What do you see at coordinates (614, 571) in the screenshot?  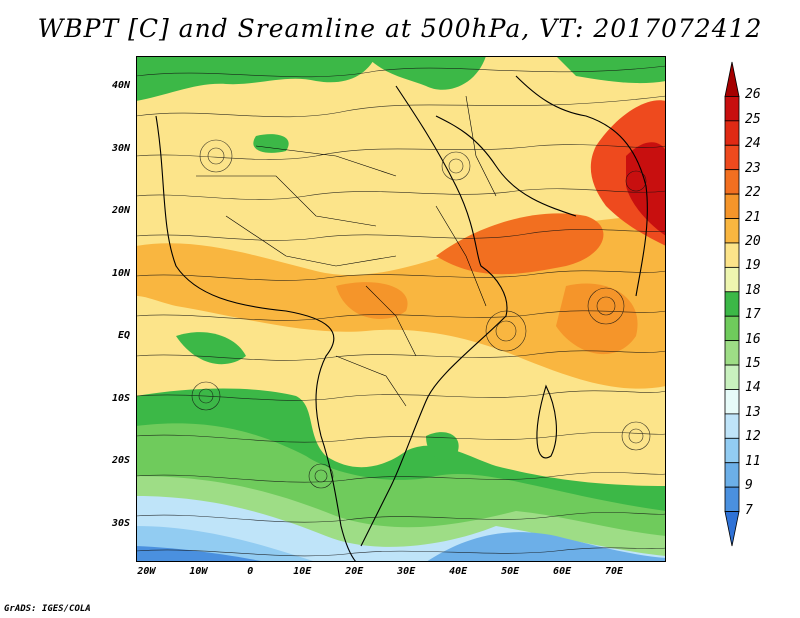 I see `lon-tick-label: 70E` at bounding box center [614, 571].